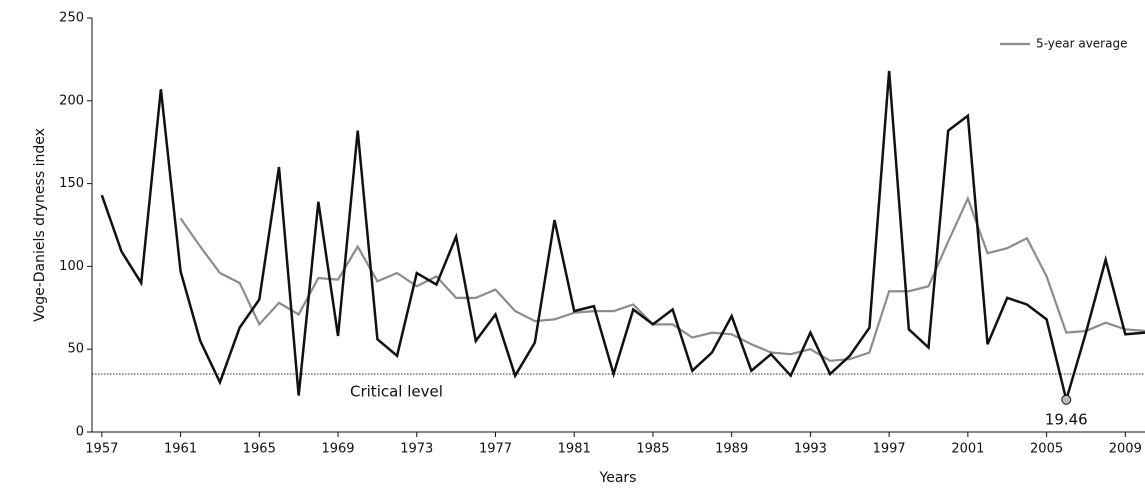 The image size is (1145, 490). I want to click on y-tick-label: 100, so click(71, 266).